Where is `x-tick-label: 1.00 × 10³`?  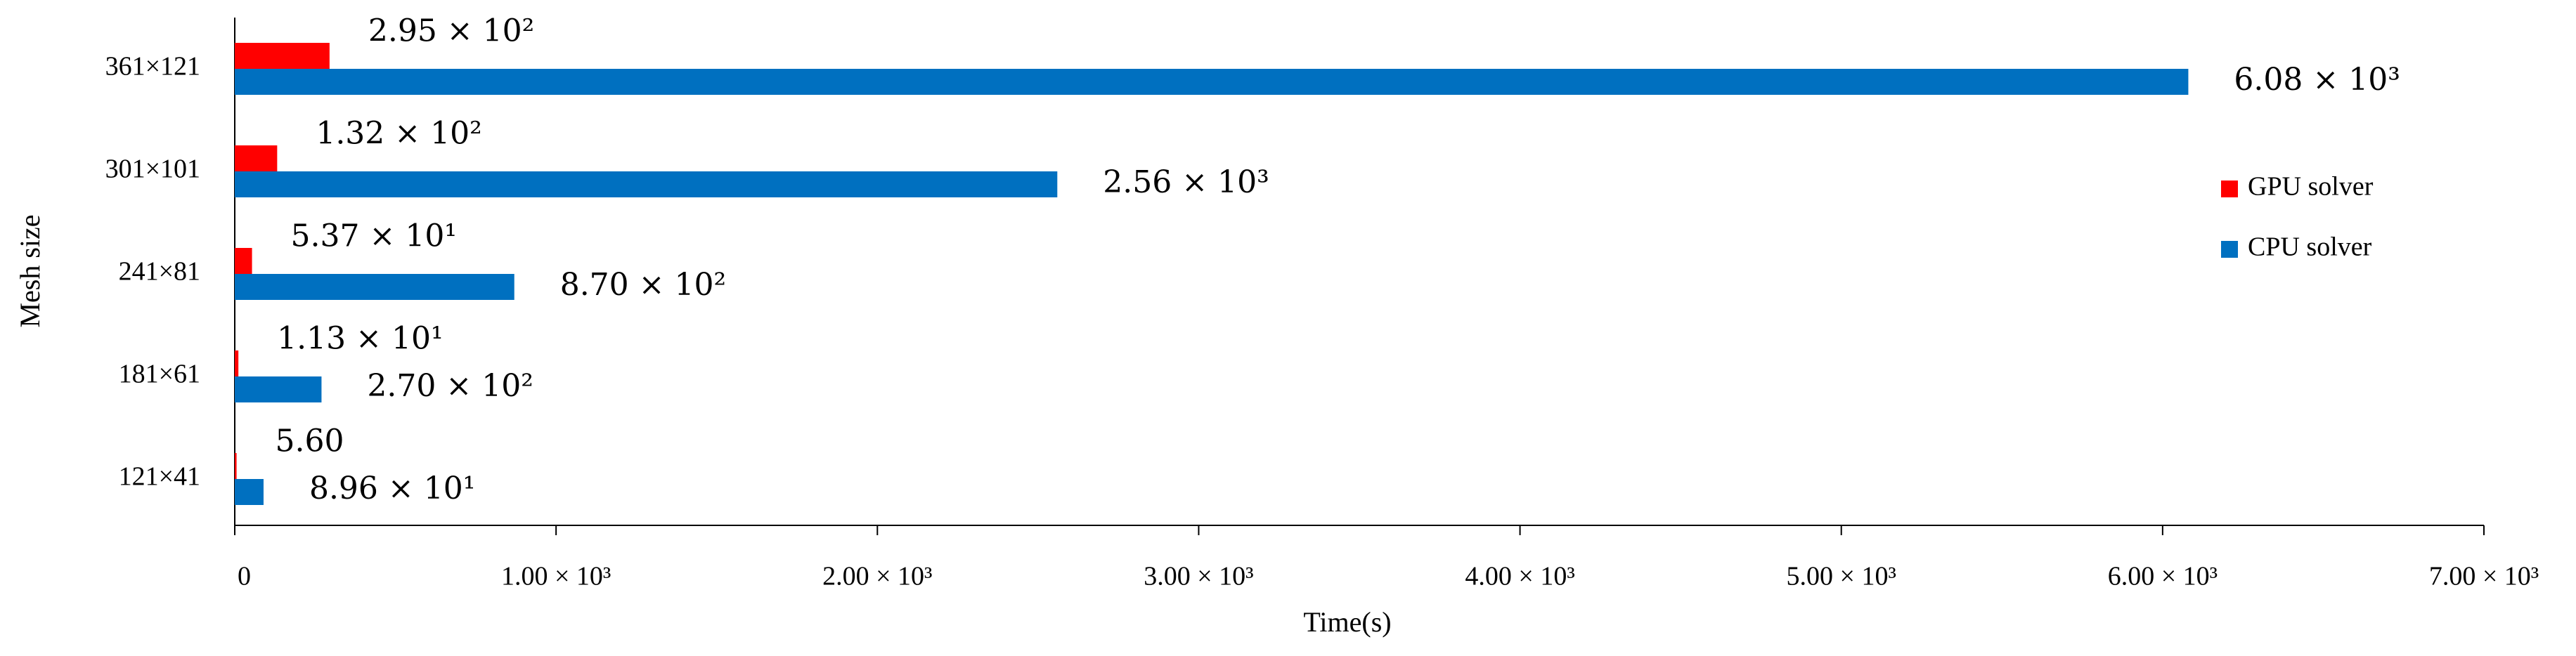 x-tick-label: 1.00 × 10³ is located at coordinates (556, 576).